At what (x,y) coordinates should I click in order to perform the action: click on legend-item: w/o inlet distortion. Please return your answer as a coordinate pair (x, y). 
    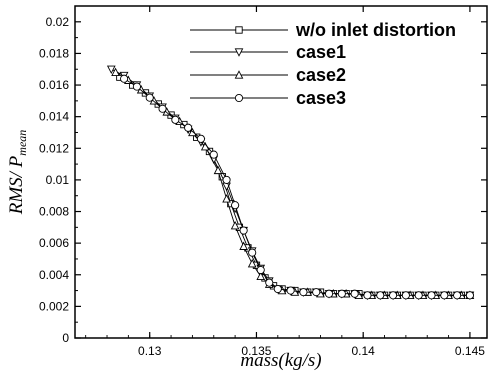
    Looking at the image, I should click on (323, 30).